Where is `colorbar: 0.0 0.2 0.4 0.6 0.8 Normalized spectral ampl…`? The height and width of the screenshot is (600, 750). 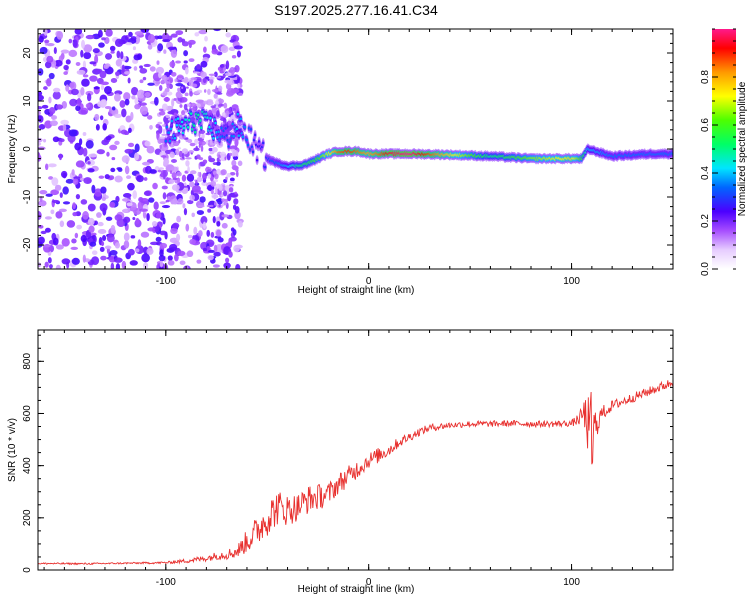 colorbar: 0.0 0.2 0.4 0.6 0.8 Normalized spectral ampl… is located at coordinates (724, 152).